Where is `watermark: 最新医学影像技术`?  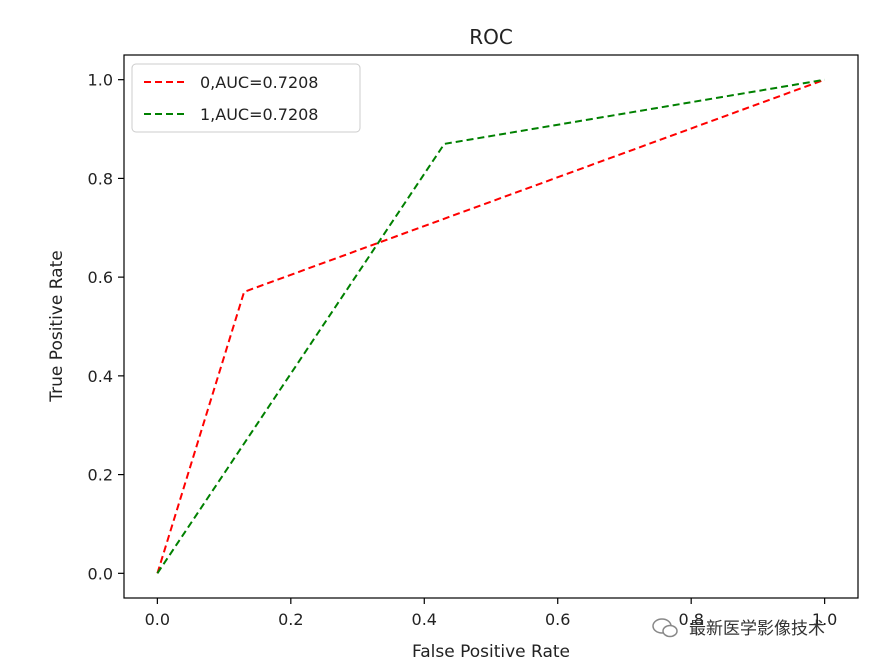 watermark: 最新医学影像技术 is located at coordinates (738, 628).